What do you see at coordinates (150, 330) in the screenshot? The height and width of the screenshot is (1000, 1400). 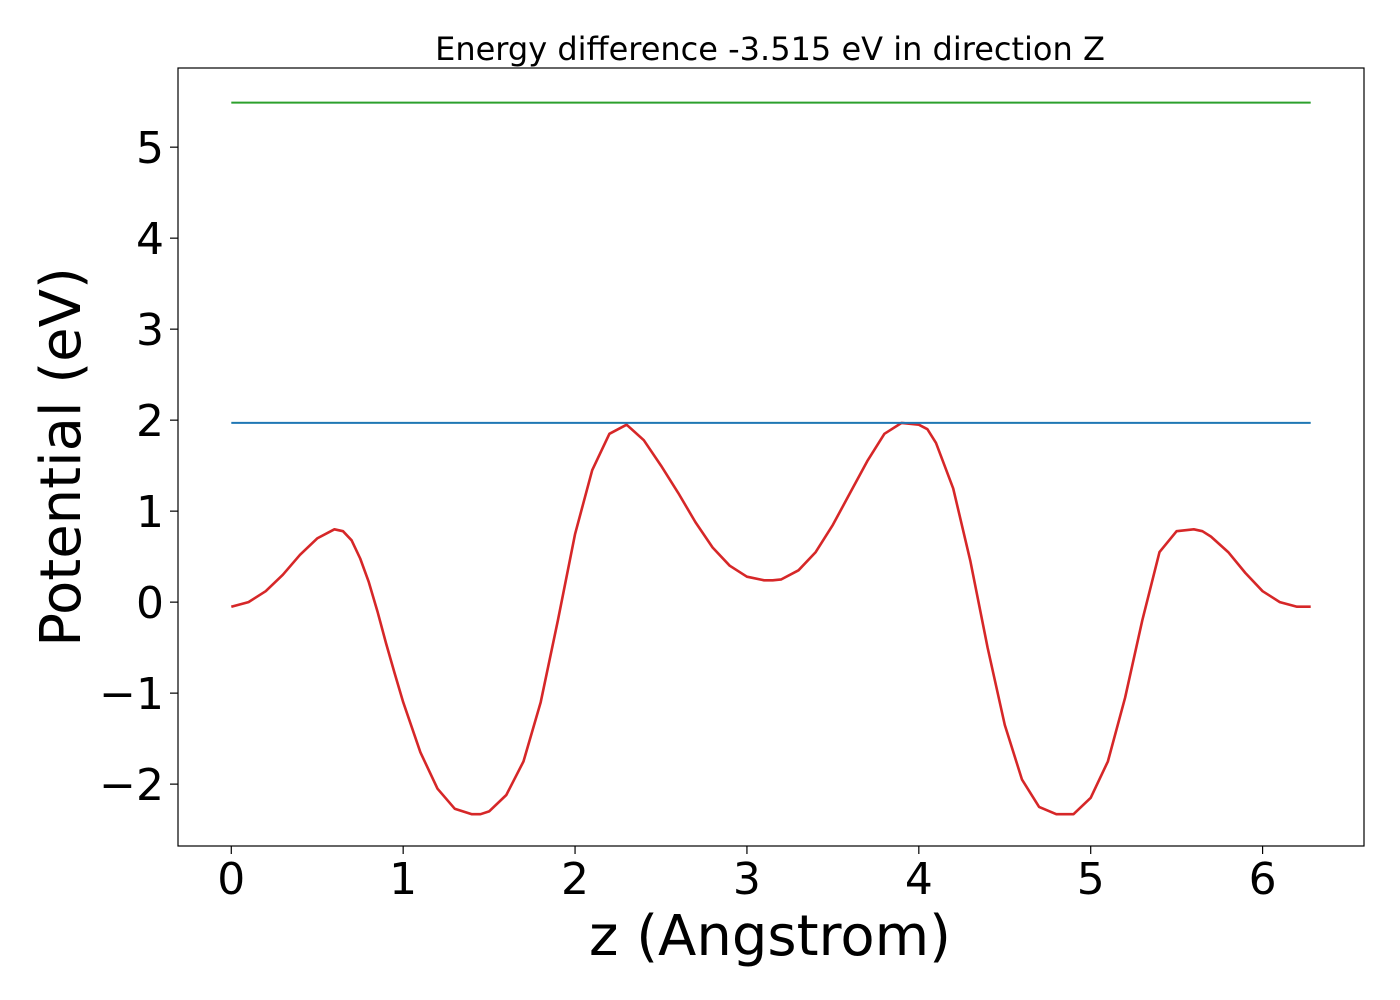 I see `y-tick-label-5: 3` at bounding box center [150, 330].